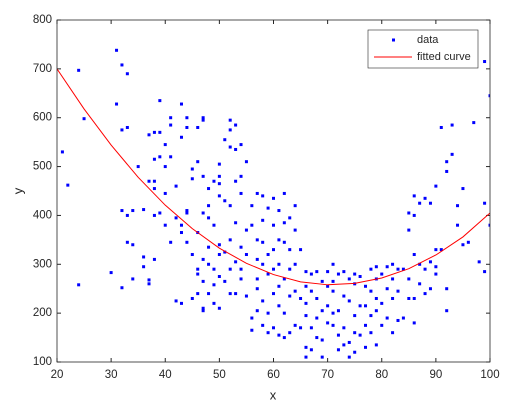 The height and width of the screenshot is (405, 520). Describe the element at coordinates (42, 215) in the screenshot. I see `y-tick-label: 400` at that location.